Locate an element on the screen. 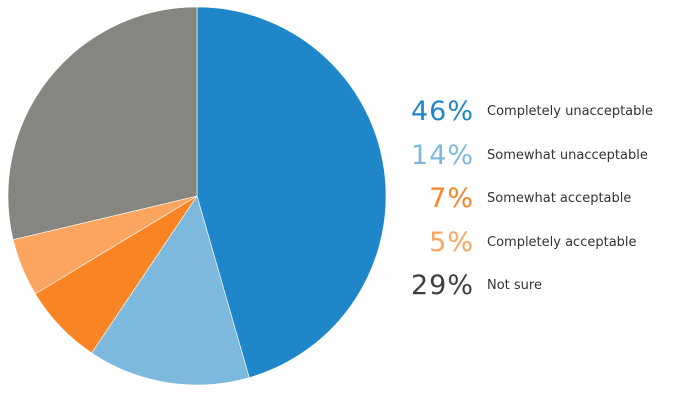 This screenshot has height=406, width=675. legend-label-completely-unacceptable: Completely unacceptable is located at coordinates (570, 112).